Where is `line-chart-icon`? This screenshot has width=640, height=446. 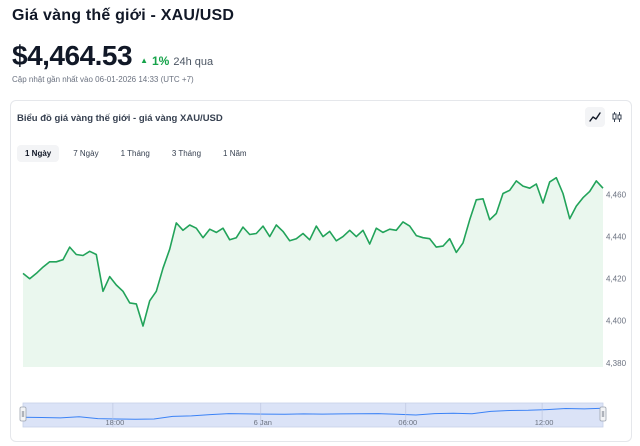
line-chart-icon is located at coordinates (595, 117).